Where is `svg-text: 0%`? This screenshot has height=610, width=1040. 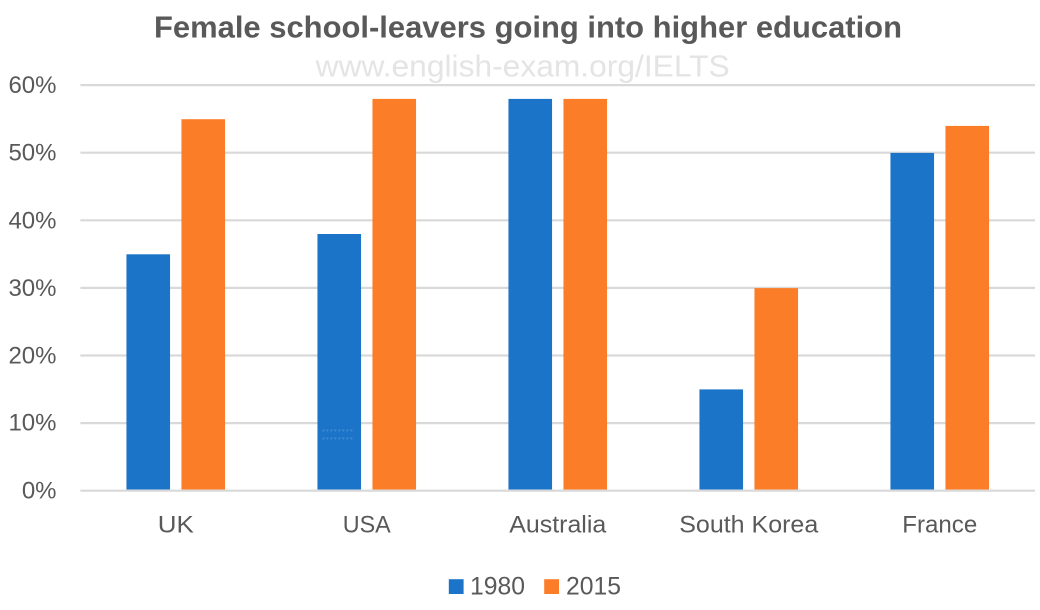 svg-text: 0% is located at coordinates (39, 491).